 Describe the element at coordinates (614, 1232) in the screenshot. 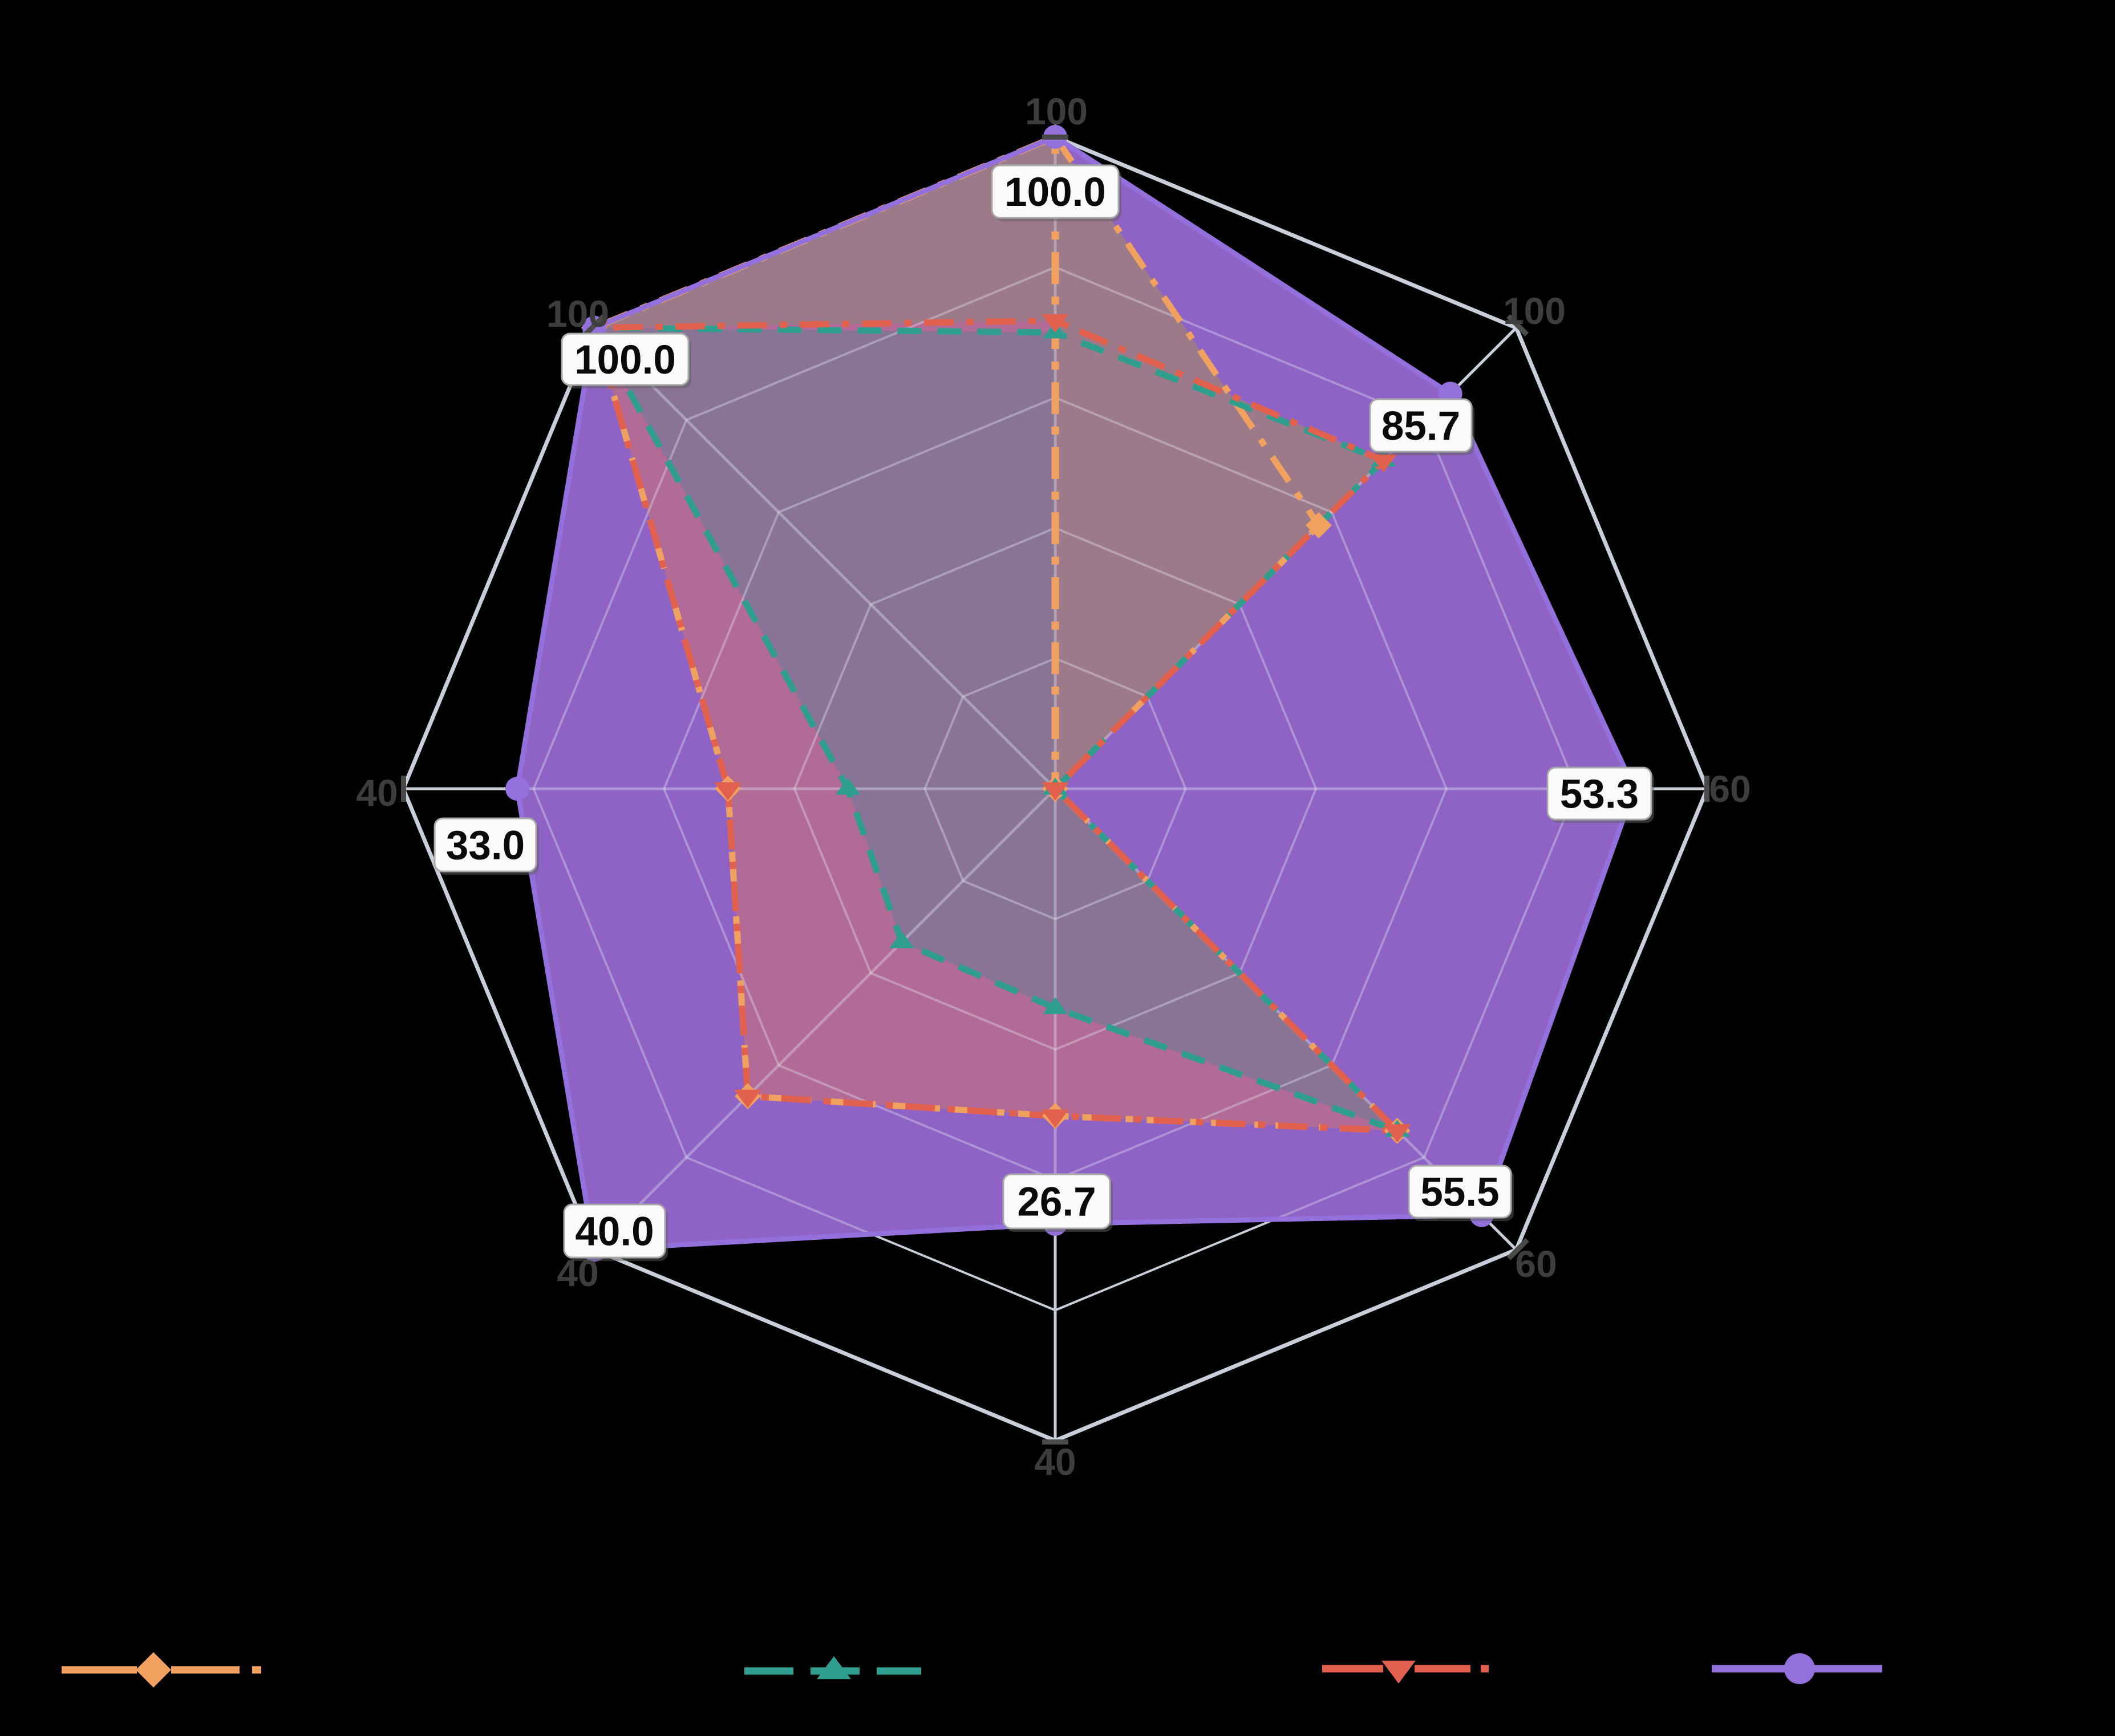

I see `svg-text: 40.0` at that location.